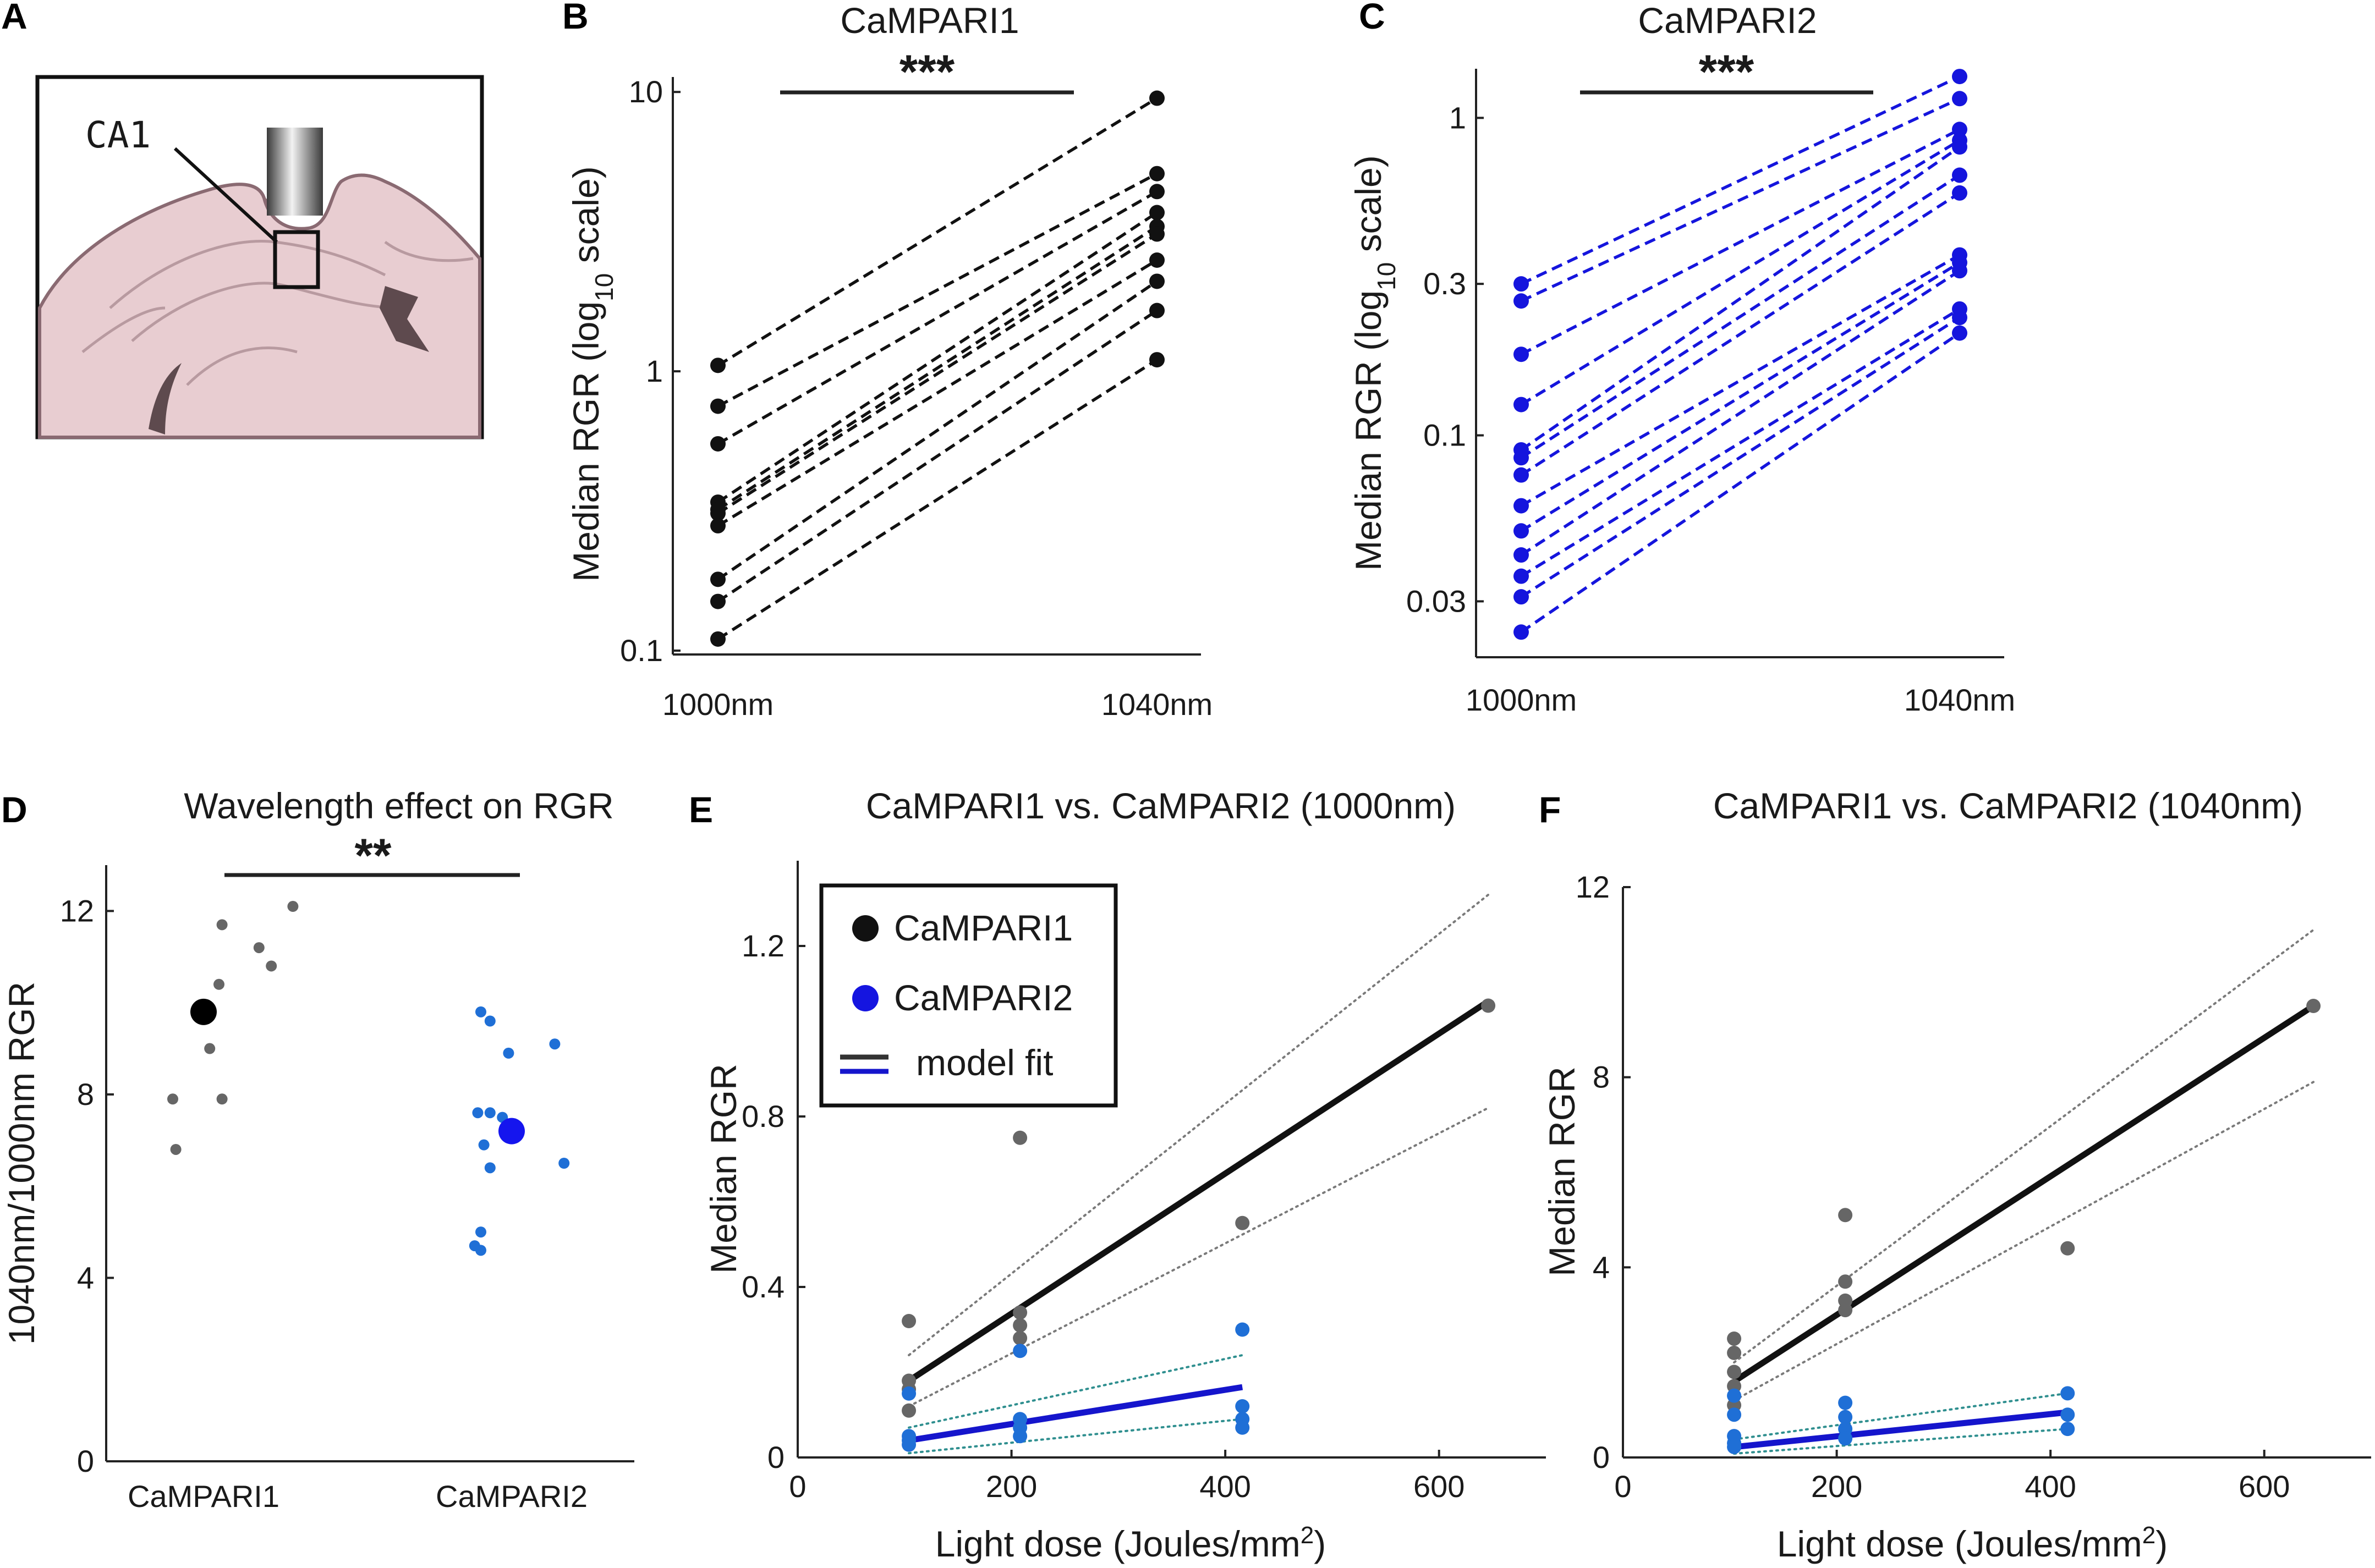 The image size is (2375, 1568). I want to click on panel-b-series-6-line, so click(937, 392).